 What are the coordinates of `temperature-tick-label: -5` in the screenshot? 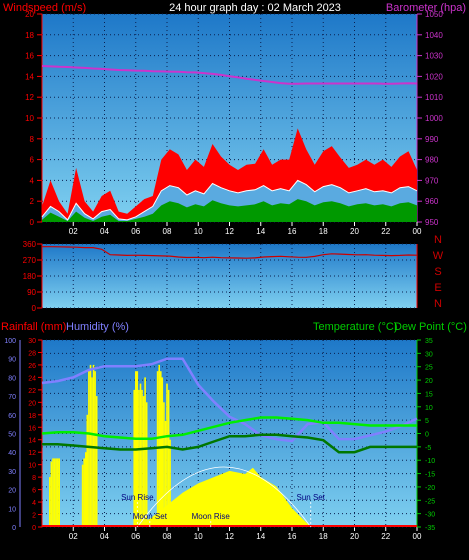 It's located at (428, 448).